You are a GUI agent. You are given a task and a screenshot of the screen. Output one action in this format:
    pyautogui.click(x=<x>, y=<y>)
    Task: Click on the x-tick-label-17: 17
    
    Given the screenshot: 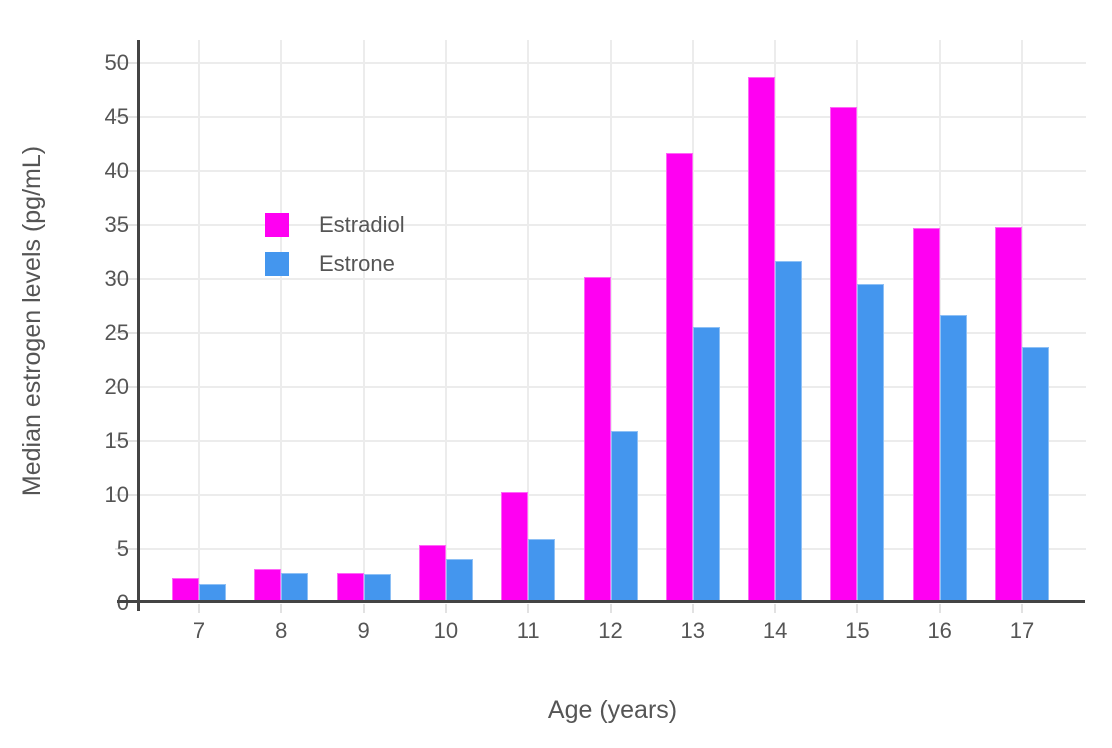 What is the action you would take?
    pyautogui.click(x=1022, y=630)
    